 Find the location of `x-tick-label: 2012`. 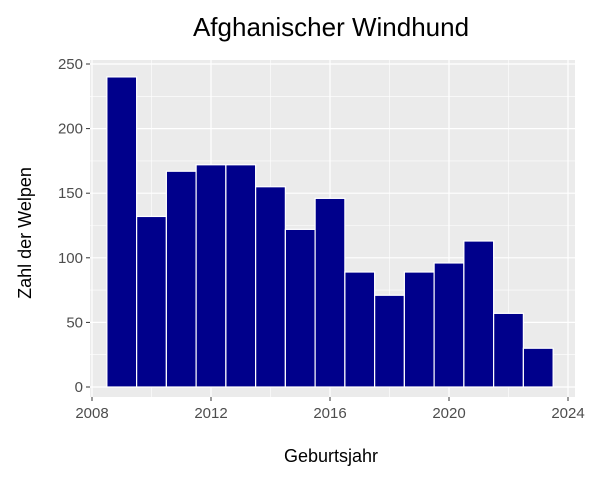

x-tick-label: 2012 is located at coordinates (210, 413).